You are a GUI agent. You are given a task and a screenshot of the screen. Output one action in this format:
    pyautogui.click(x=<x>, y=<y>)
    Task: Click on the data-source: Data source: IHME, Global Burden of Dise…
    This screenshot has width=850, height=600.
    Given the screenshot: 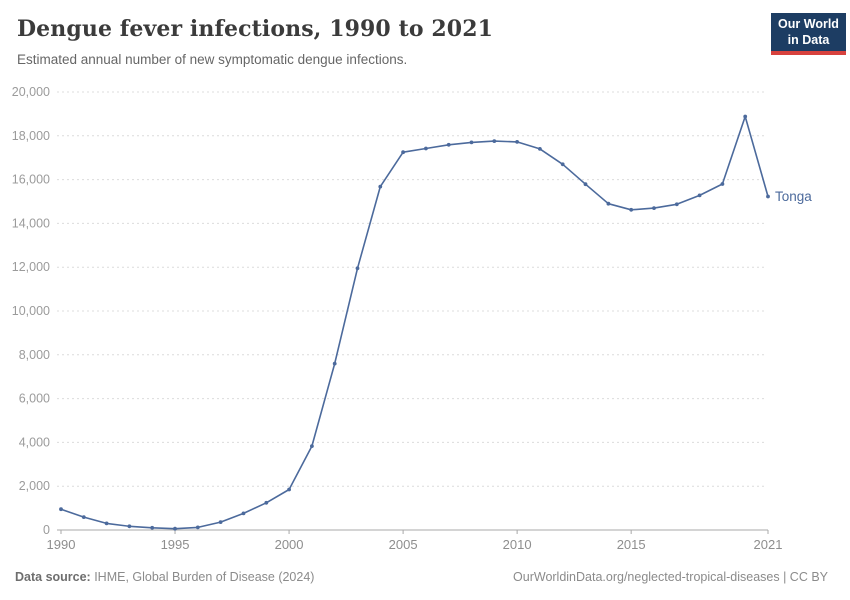 What is the action you would take?
    pyautogui.click(x=164, y=577)
    